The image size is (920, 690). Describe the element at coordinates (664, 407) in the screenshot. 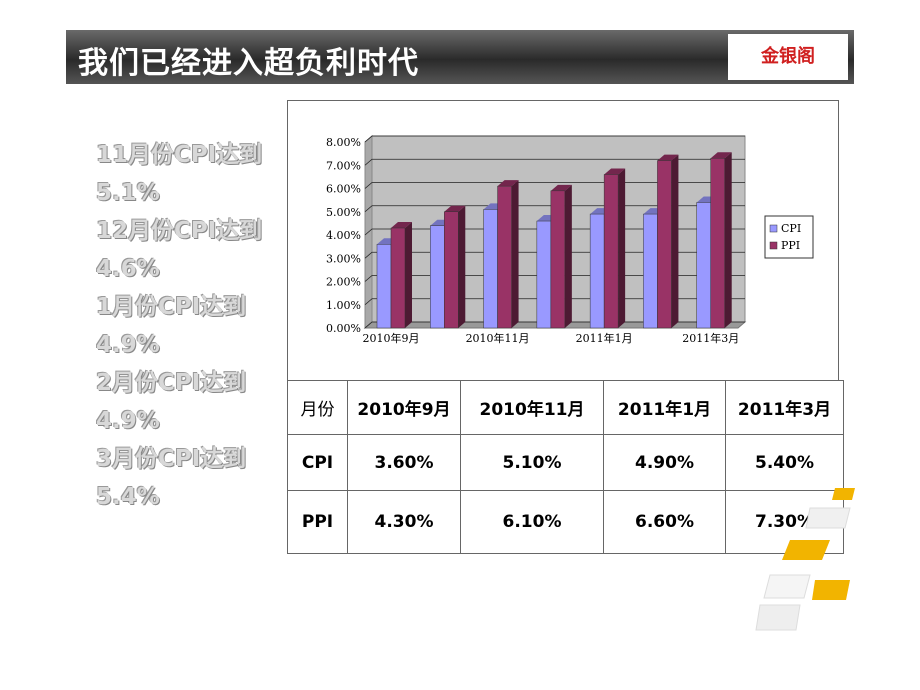

I see `table-header-cell: 2011年1月` at that location.